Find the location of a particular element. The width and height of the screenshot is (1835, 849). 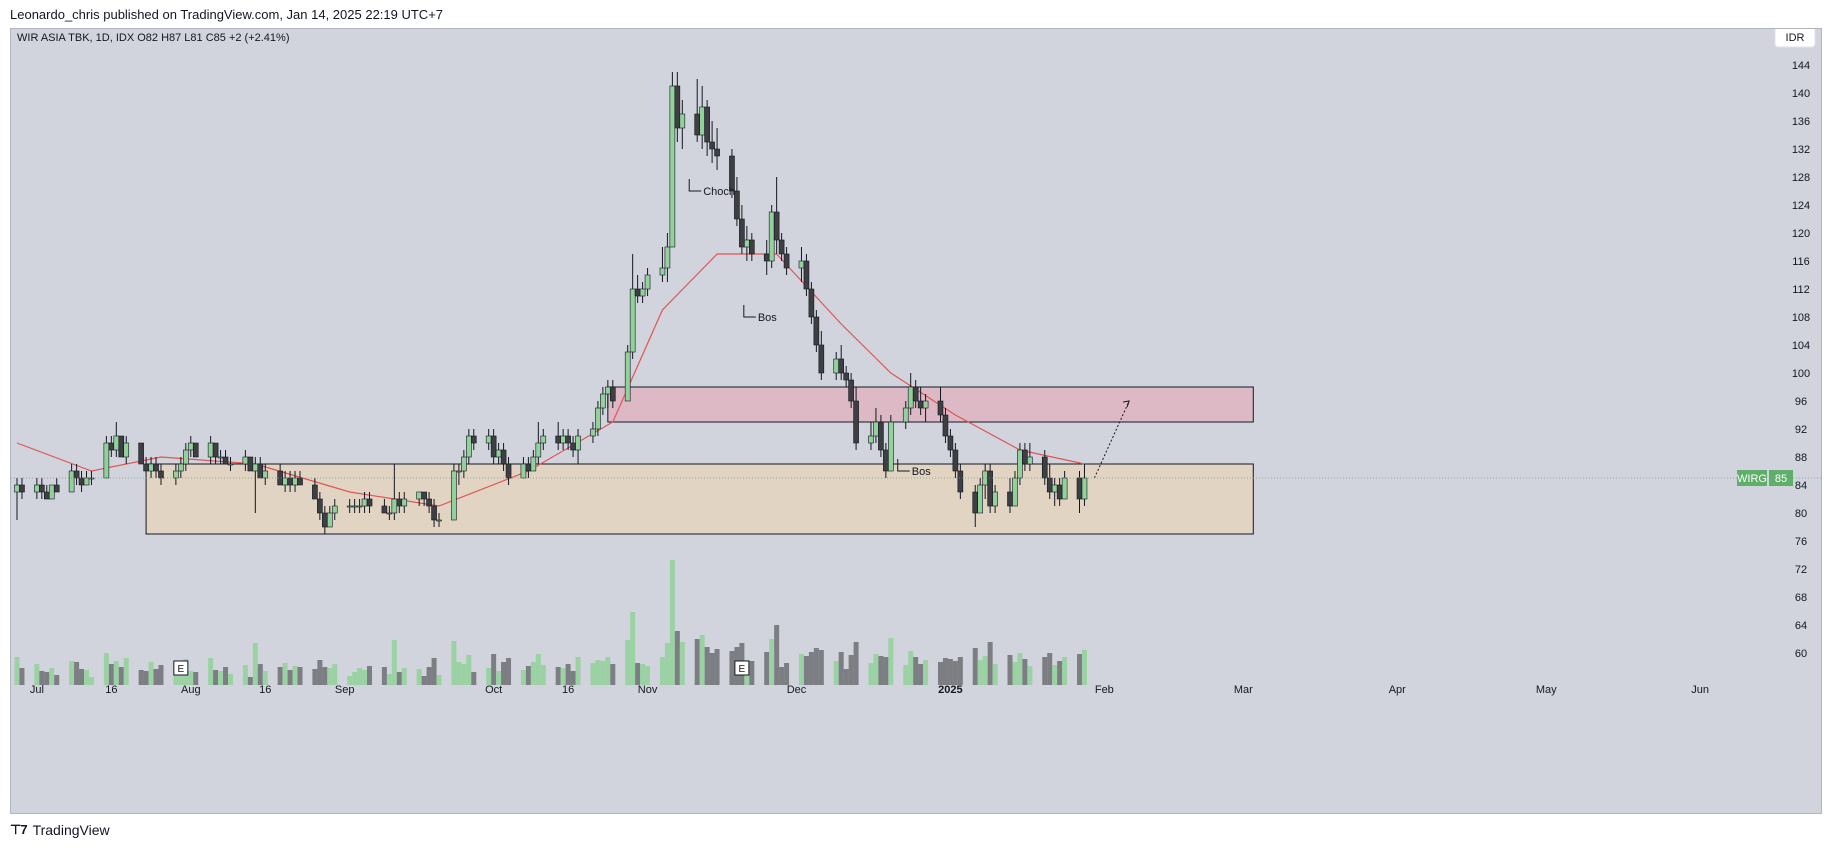

currency-button: IDR is located at coordinates (1795, 38).